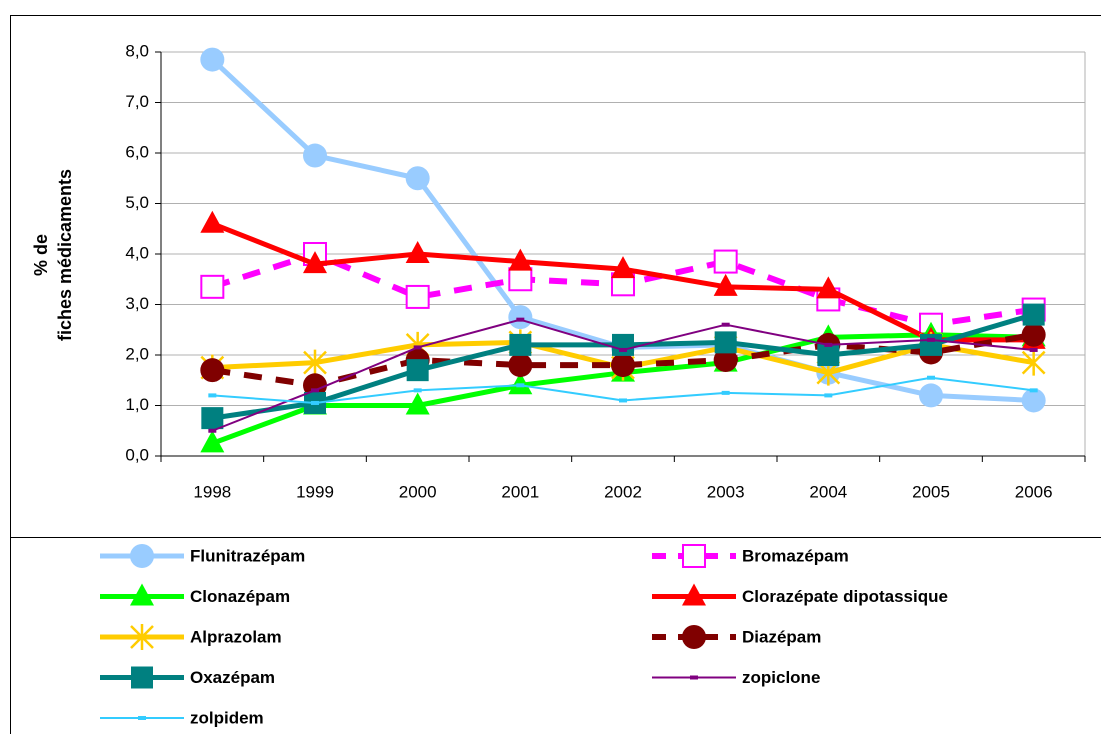 The width and height of the screenshot is (1101, 734). Describe the element at coordinates (931, 491) in the screenshot. I see `x-tick-label: 2005` at that location.